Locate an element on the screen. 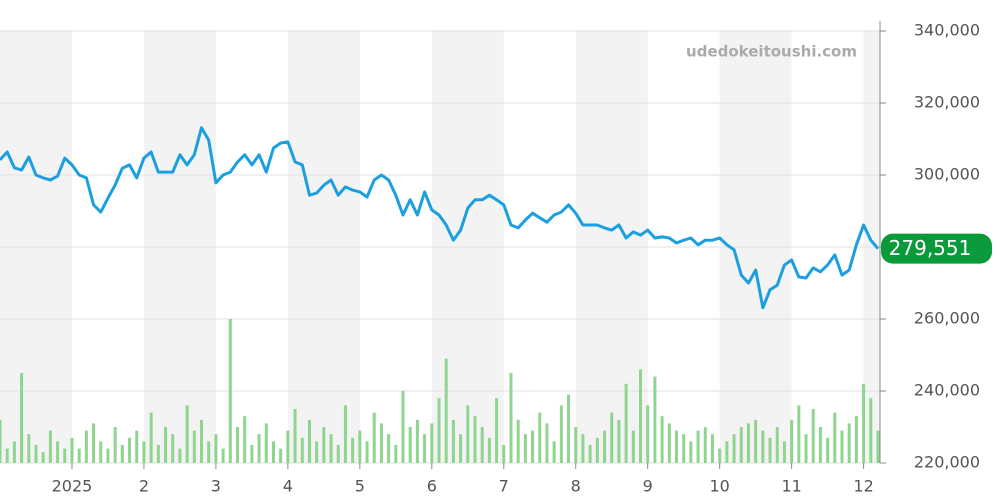 The image size is (1000, 500). x-tick-label: 11 is located at coordinates (791, 486).